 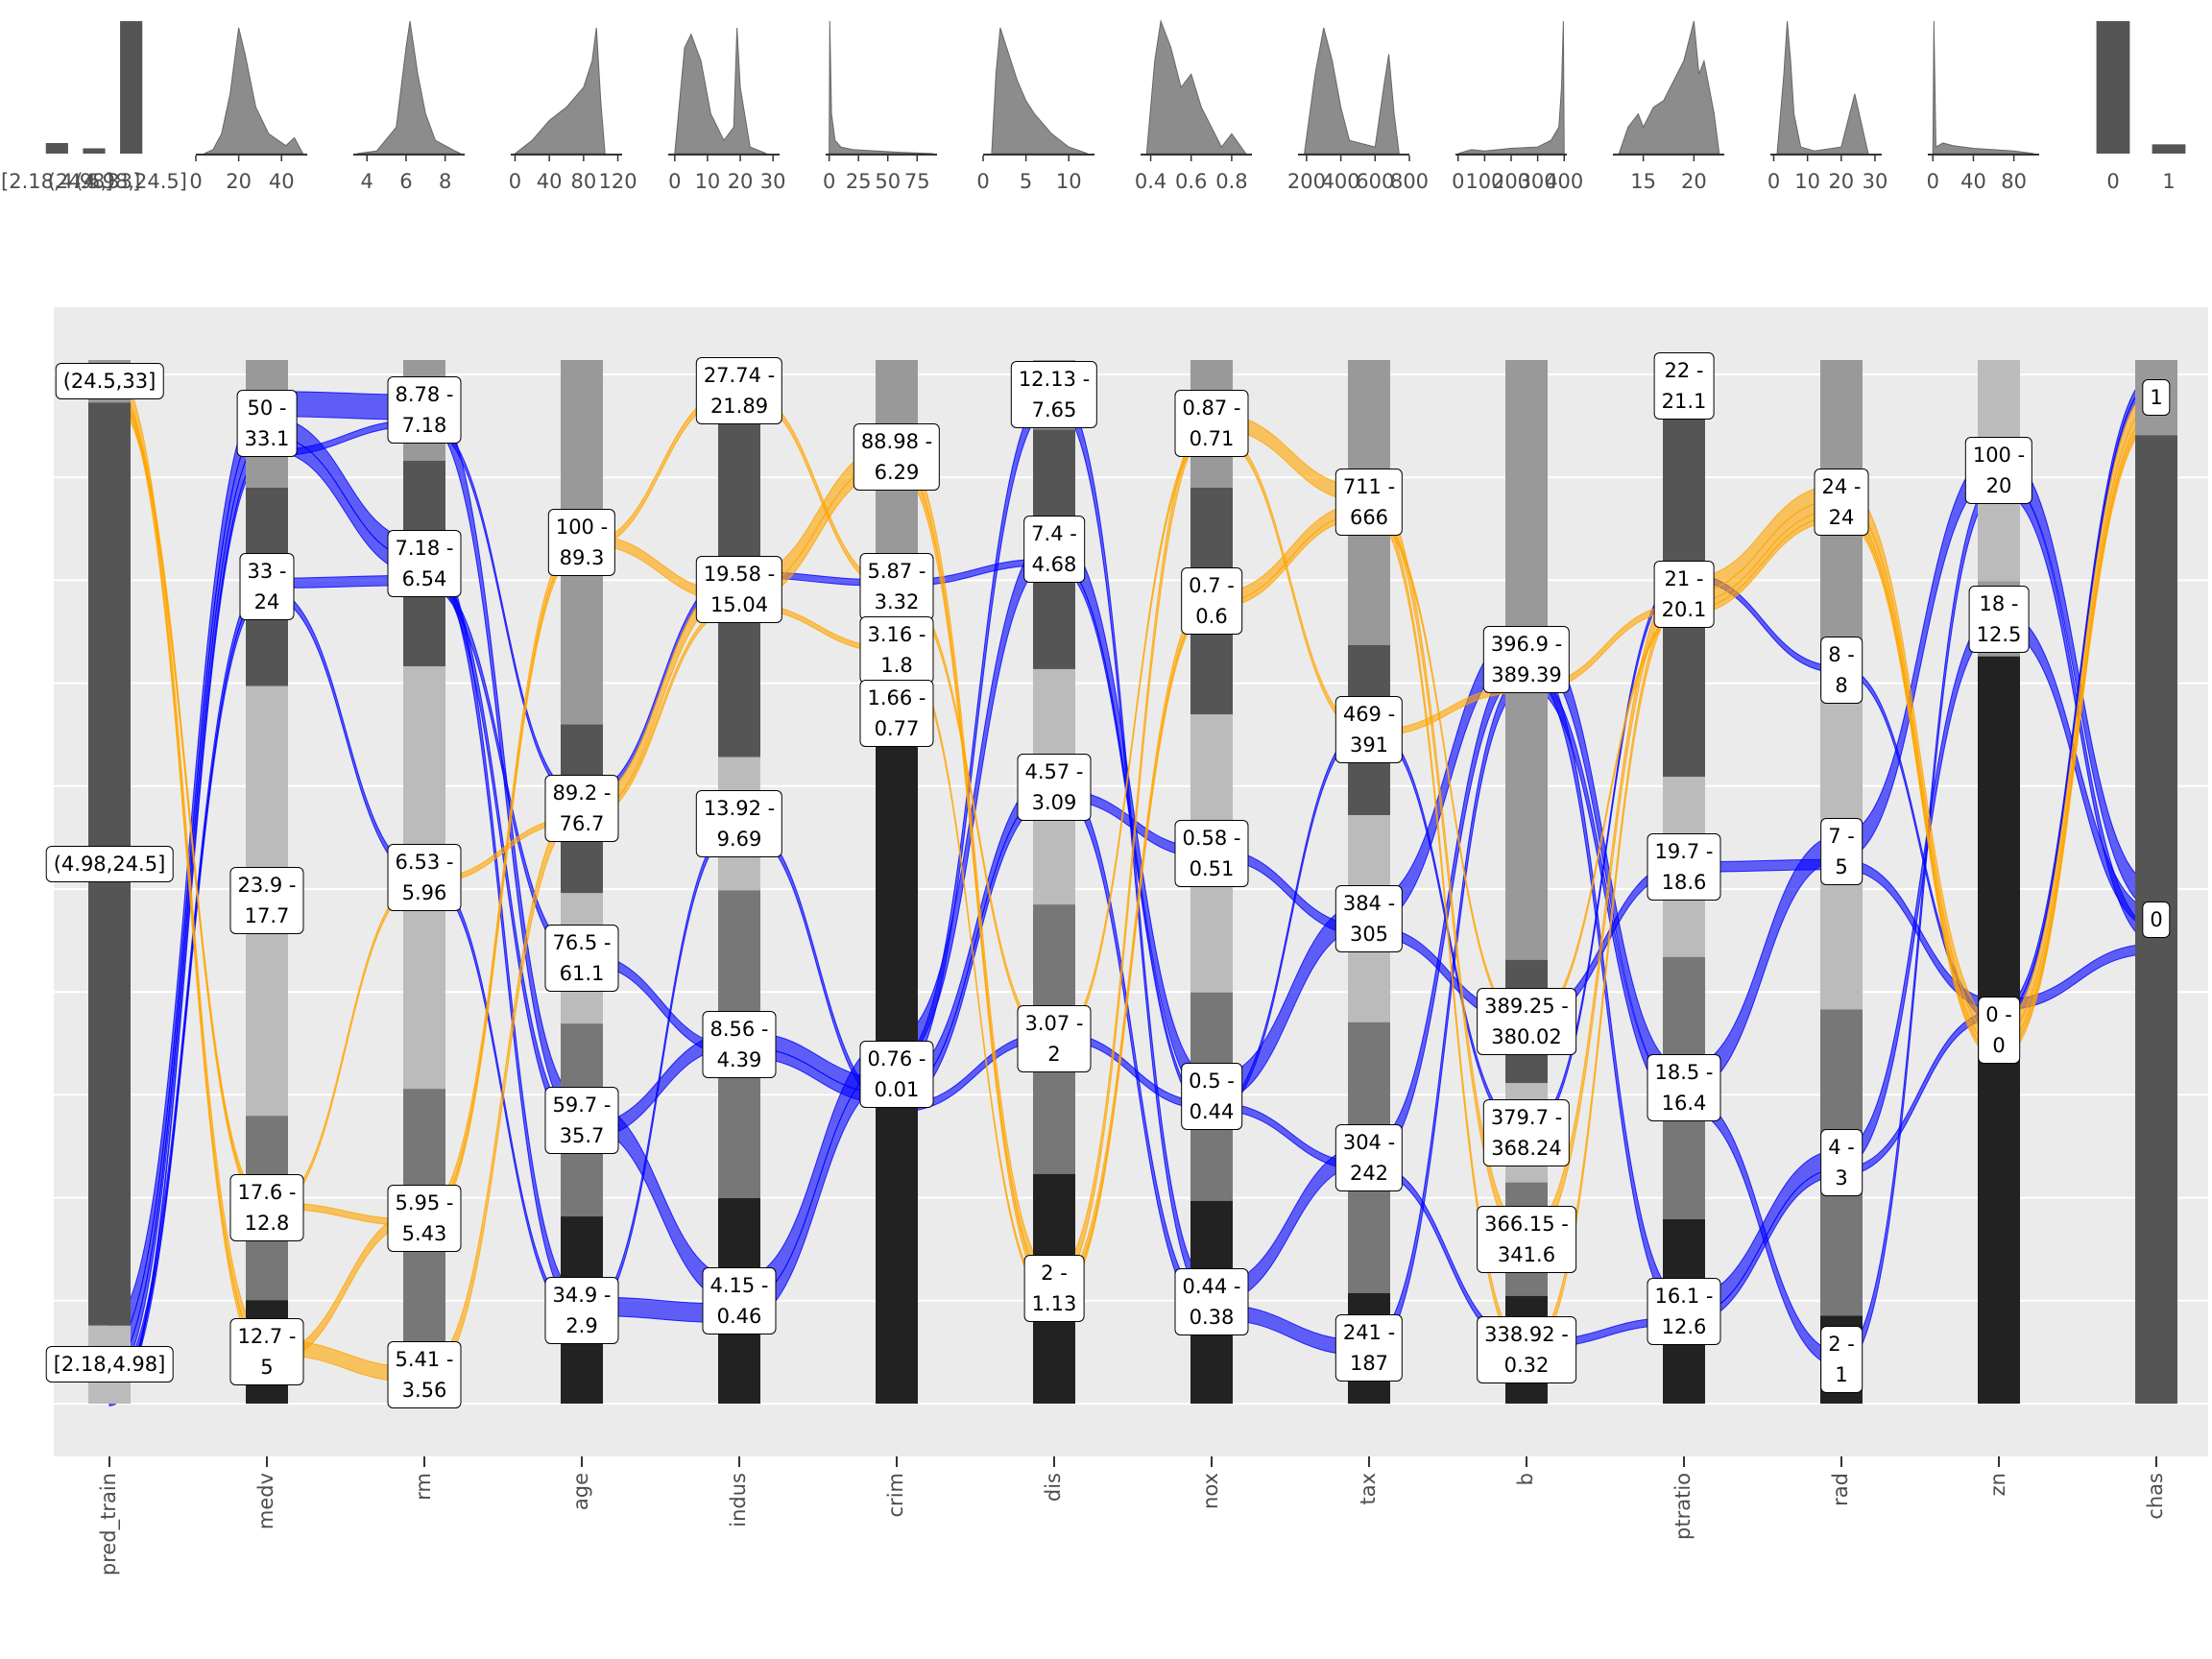 What do you see at coordinates (896, 713) in the screenshot?
I see `bin-label: 1.66 - 0.77` at bounding box center [896, 713].